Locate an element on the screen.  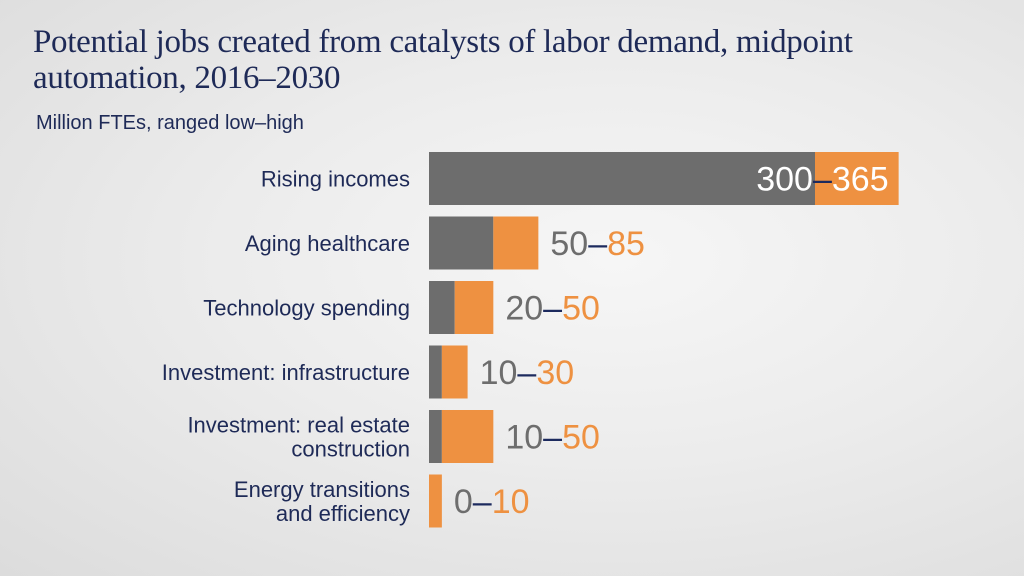
category-label: Investment: infrastructure is located at coordinates (286, 372).